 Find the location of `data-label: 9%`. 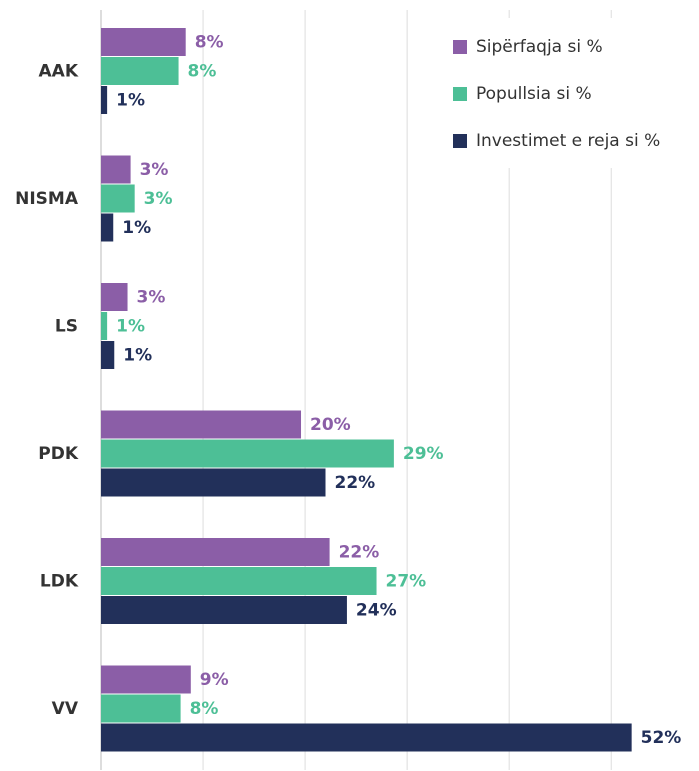

data-label: 9% is located at coordinates (214, 680).